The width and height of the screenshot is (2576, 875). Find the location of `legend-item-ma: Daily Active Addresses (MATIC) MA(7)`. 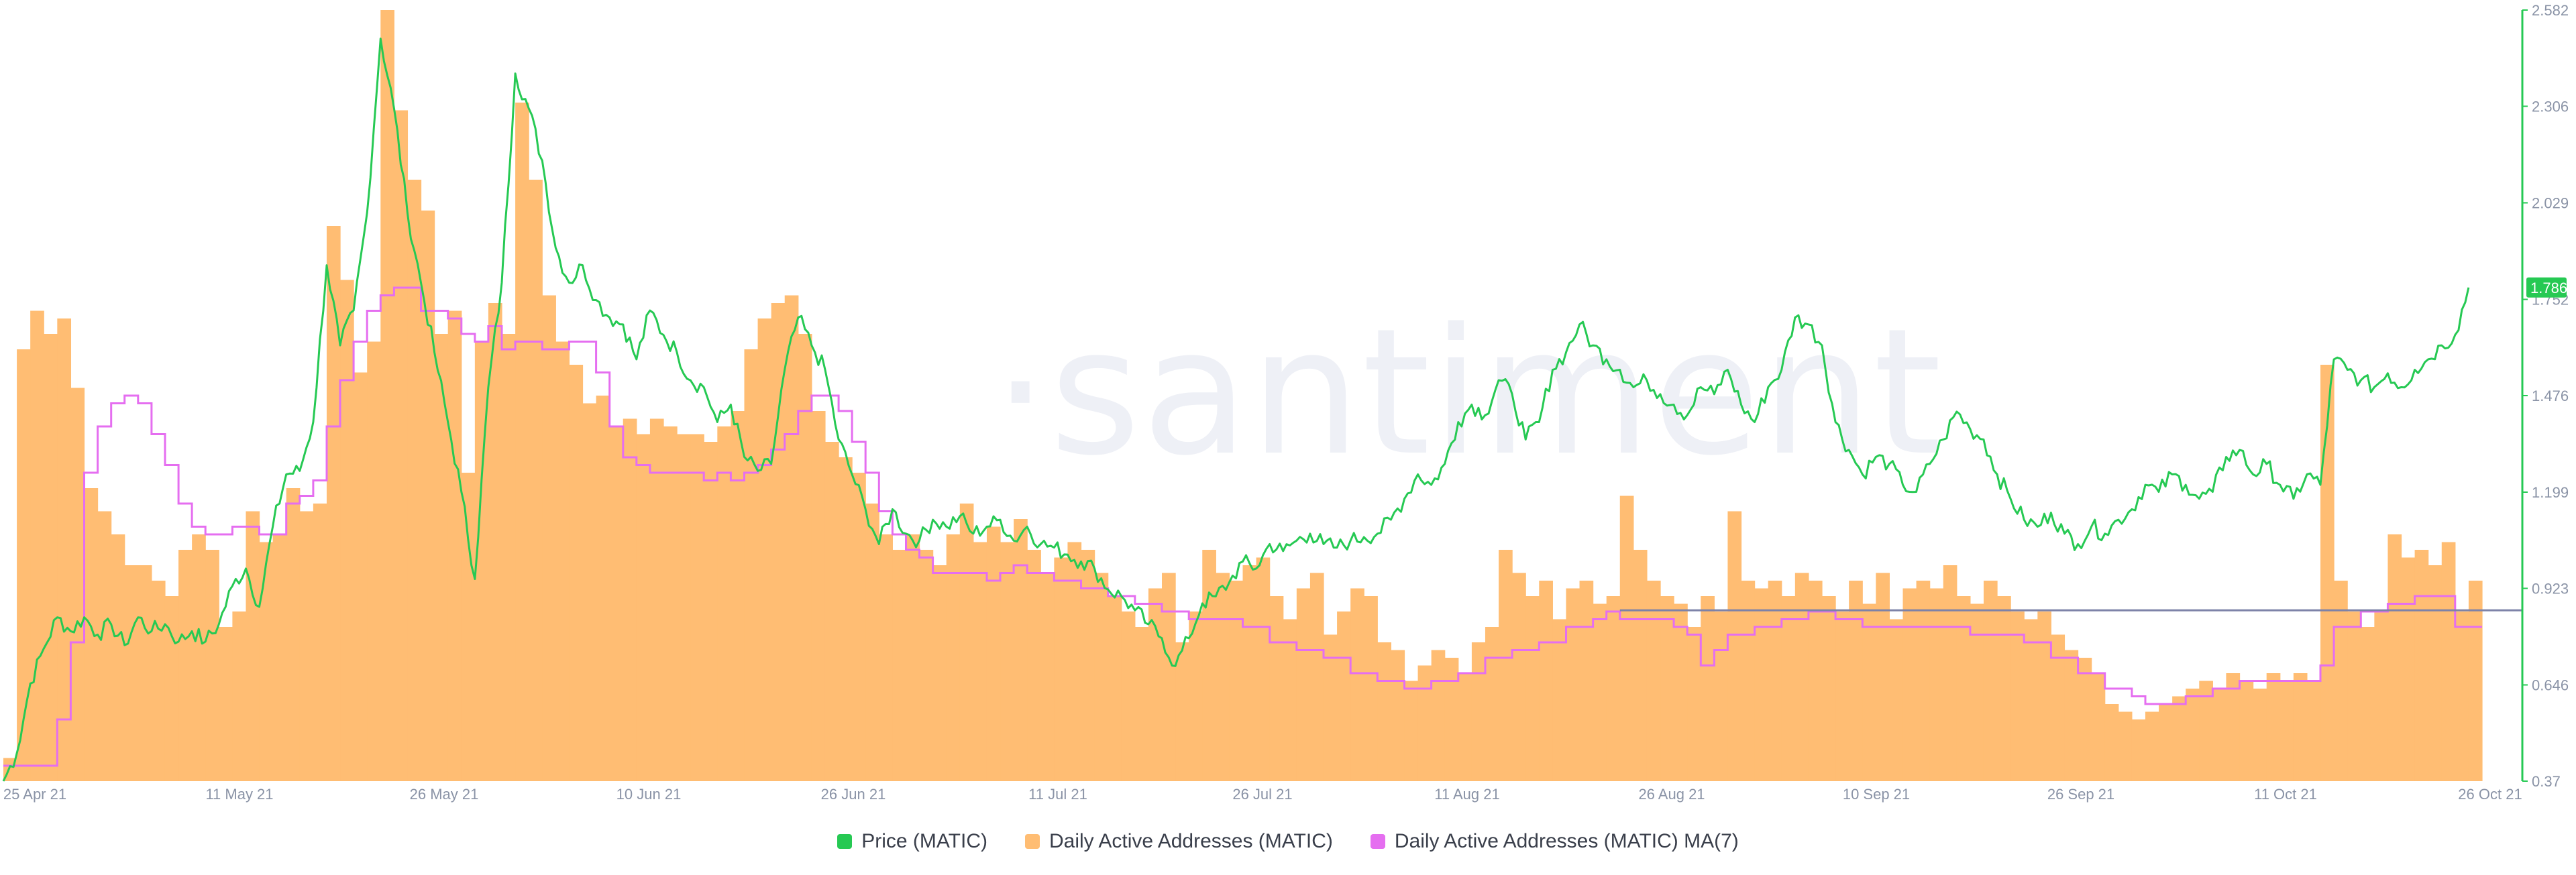

legend-item-ma: Daily Active Addresses (MATIC) MA(7) is located at coordinates (1554, 841).